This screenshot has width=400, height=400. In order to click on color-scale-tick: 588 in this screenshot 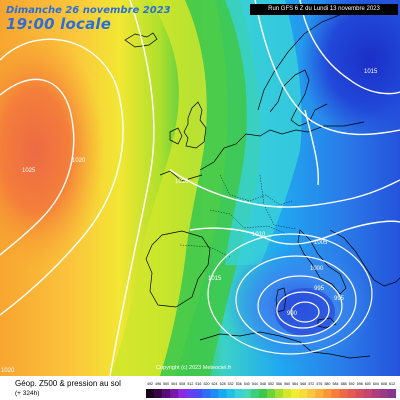, I will do `click(344, 384)`.